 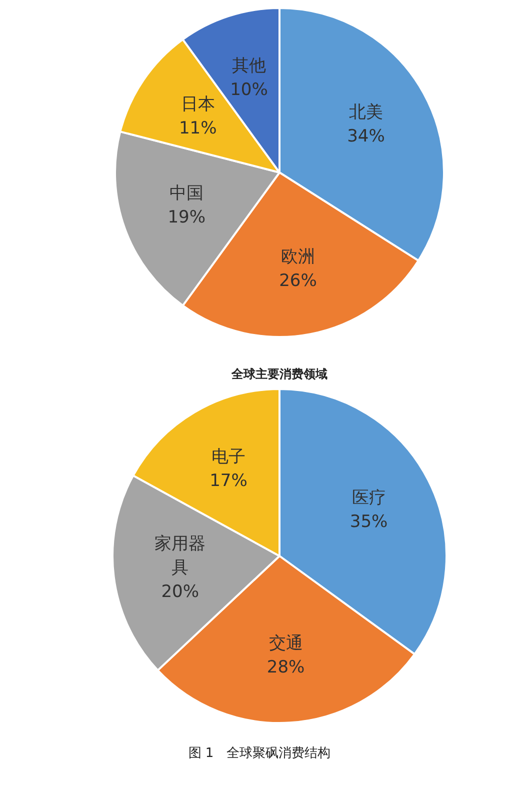 What do you see at coordinates (180, 592) in the screenshot?
I see `data-label: 20%` at bounding box center [180, 592].